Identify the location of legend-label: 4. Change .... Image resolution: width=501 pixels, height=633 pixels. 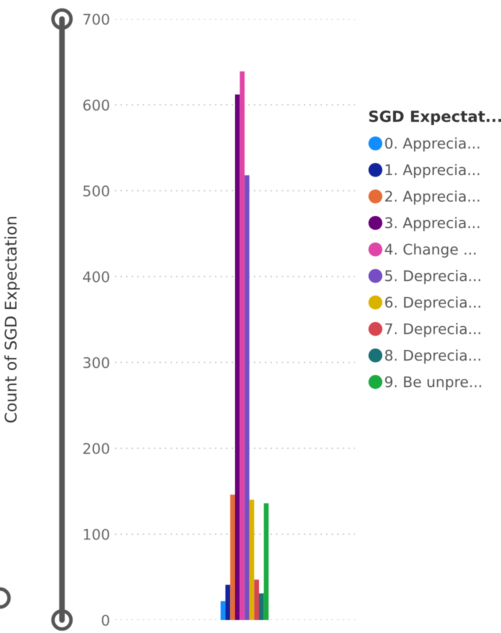
(430, 250).